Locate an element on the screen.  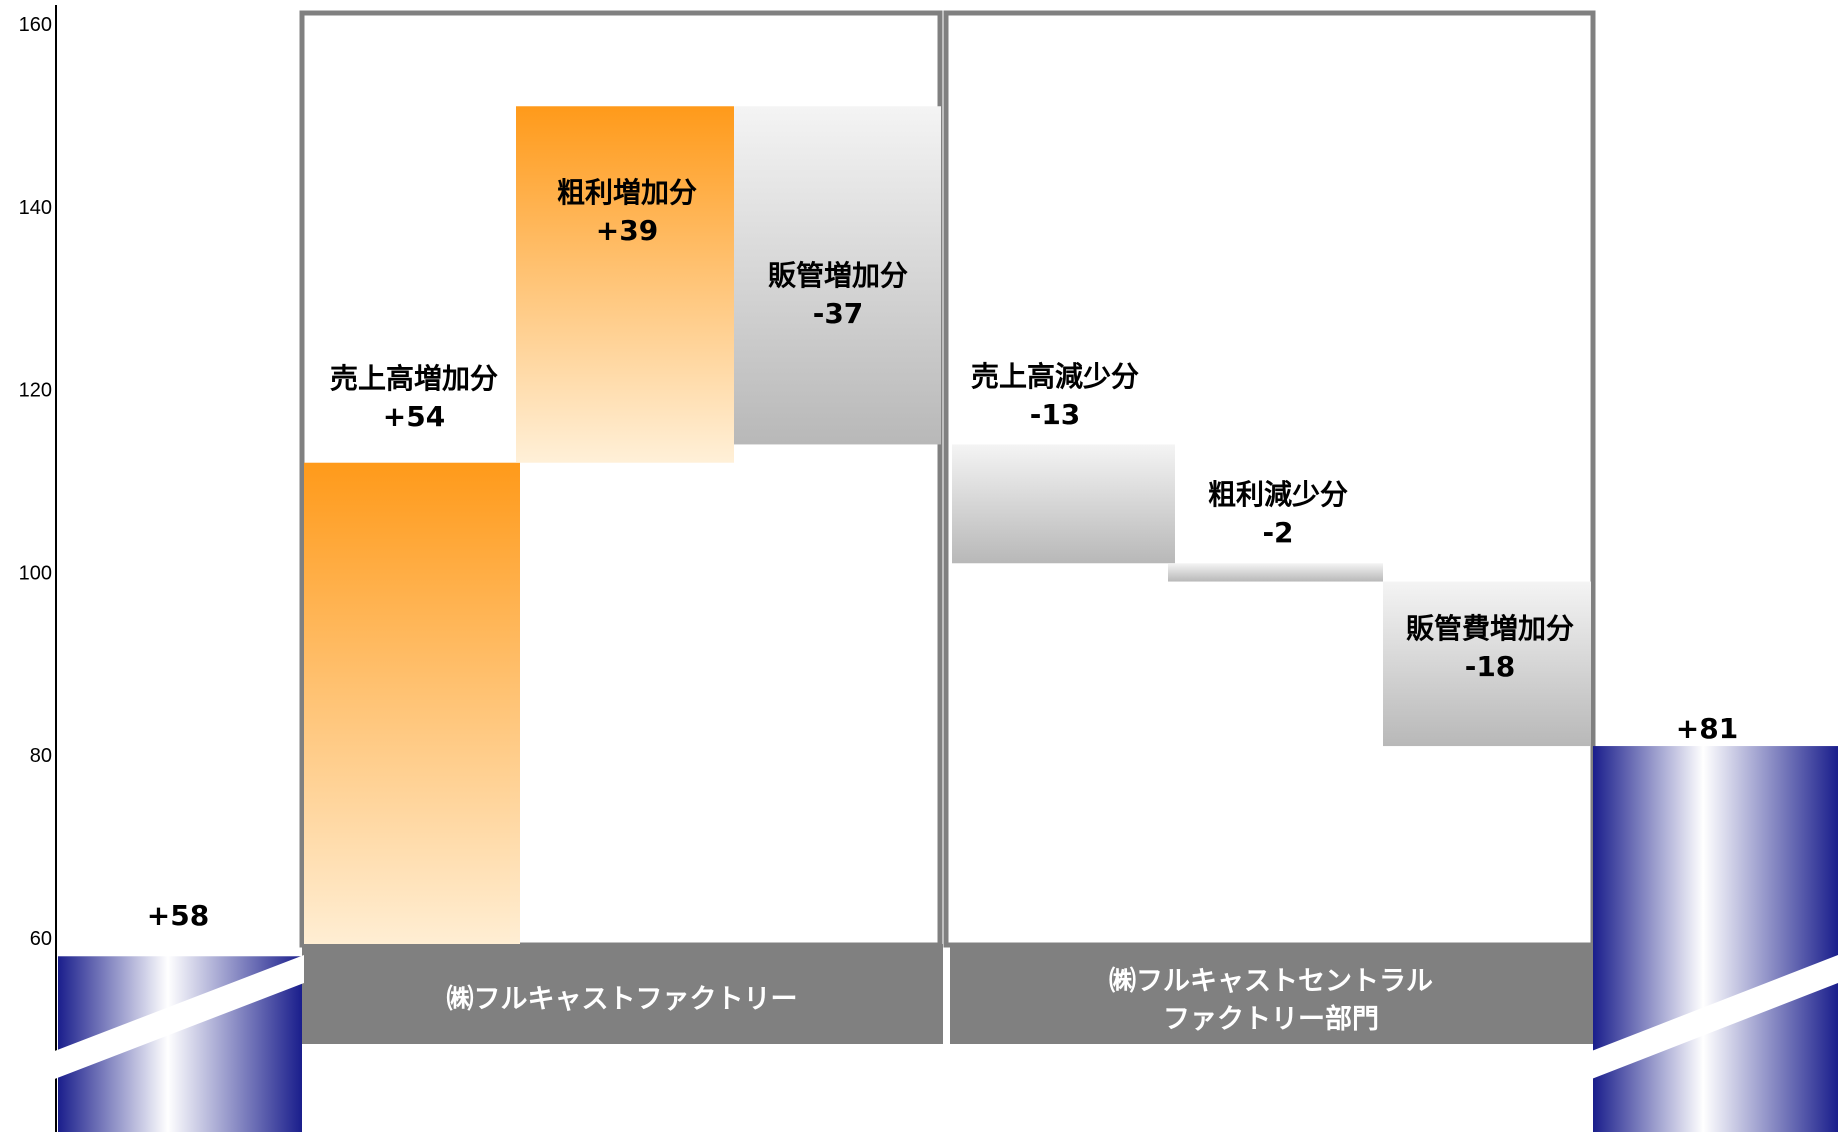
label-value-sales-increase: +54 is located at coordinates (414, 416).